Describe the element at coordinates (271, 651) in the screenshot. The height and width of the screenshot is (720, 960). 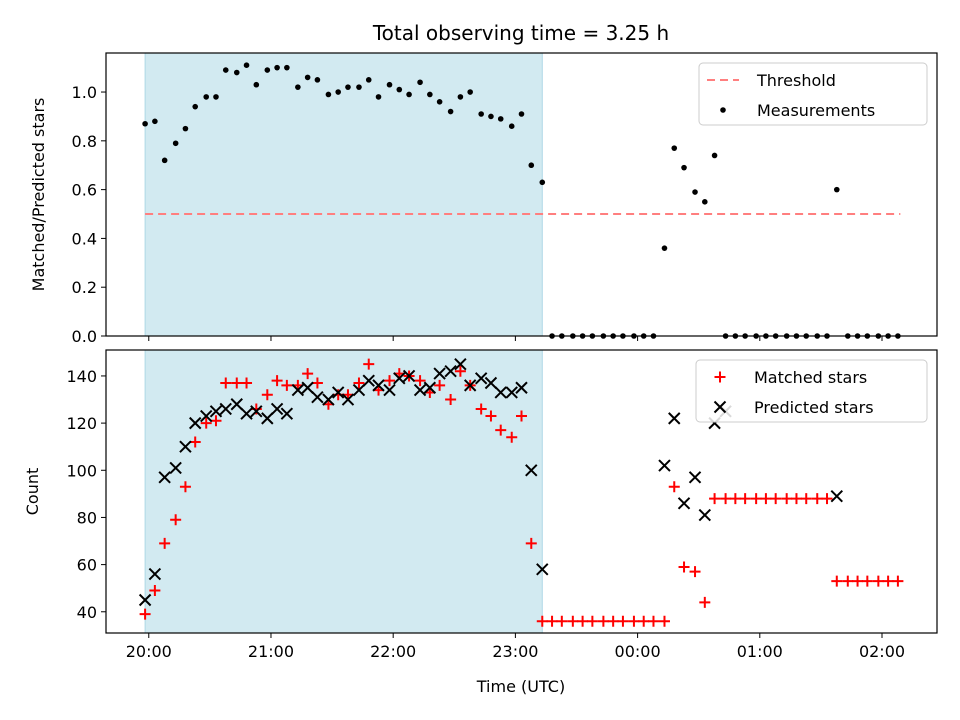
I see `x-tick-label-1: 21:00` at that location.